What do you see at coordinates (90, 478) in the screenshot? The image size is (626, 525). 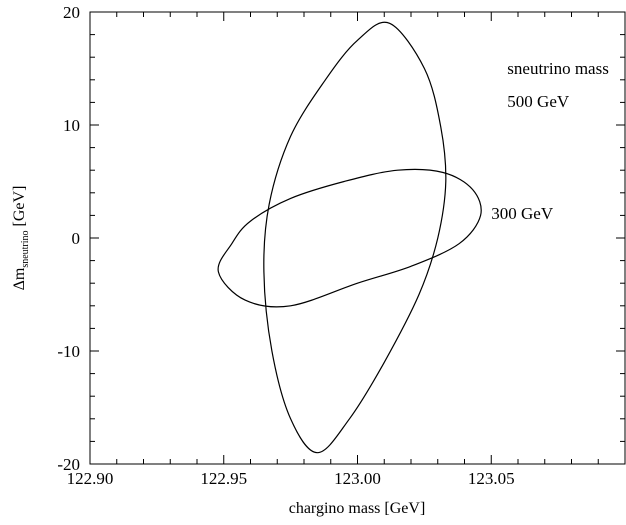 I see `x-tick-label: 122.90` at bounding box center [90, 478].